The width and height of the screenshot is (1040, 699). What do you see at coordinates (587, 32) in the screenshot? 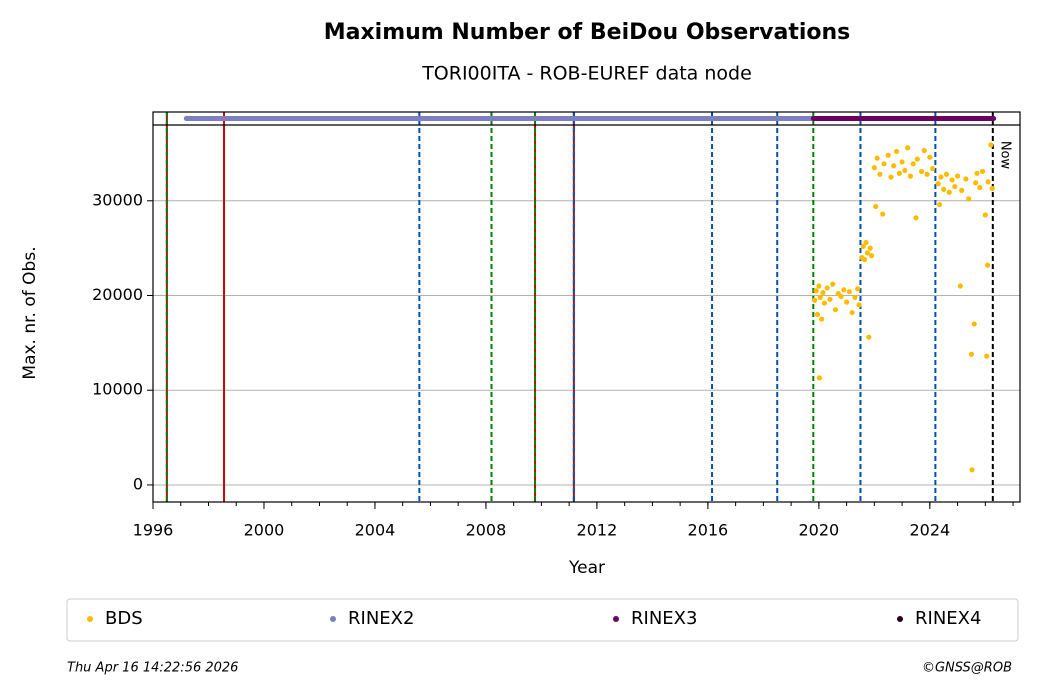
I see `chart-title: Maximum Number of BeiDou Observations` at bounding box center [587, 32].